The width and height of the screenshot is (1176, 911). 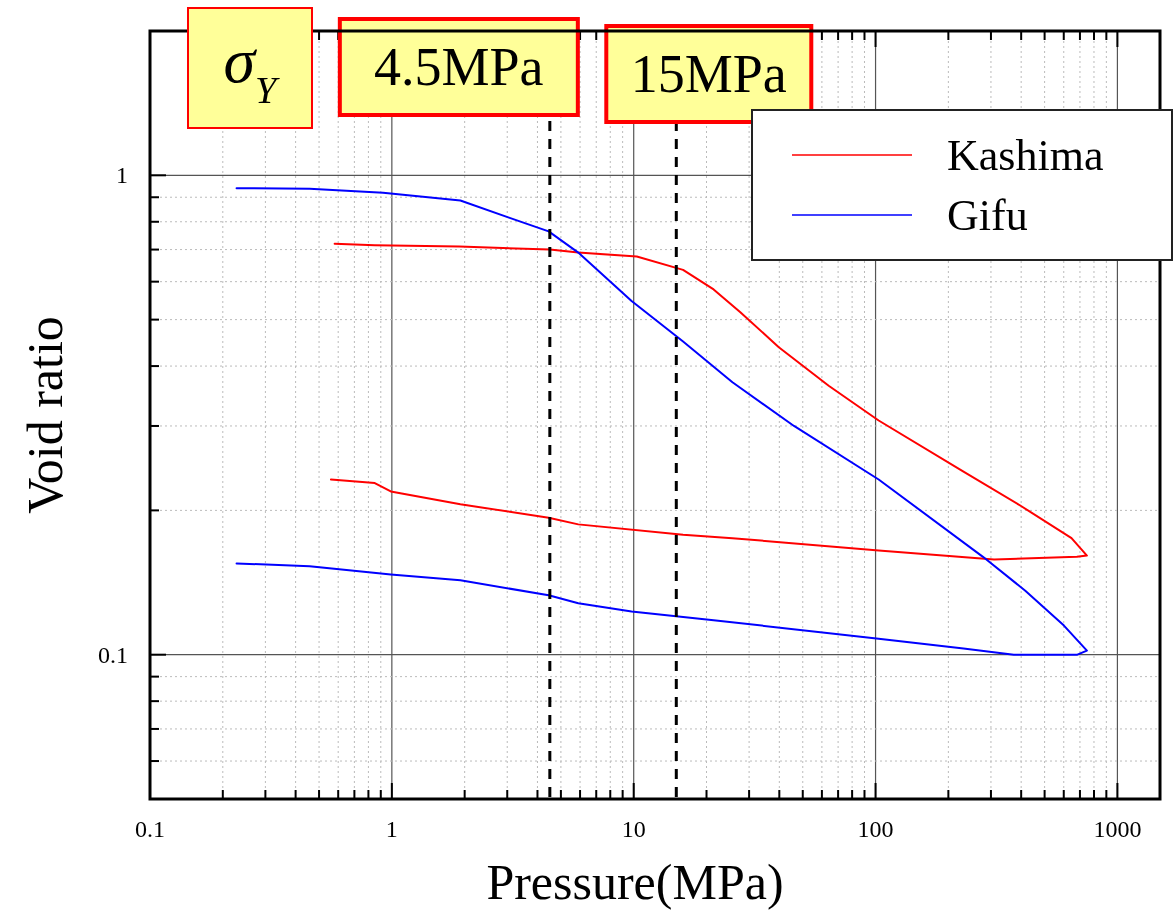 What do you see at coordinates (1025, 155) in the screenshot?
I see `legend-label: Kashima` at bounding box center [1025, 155].